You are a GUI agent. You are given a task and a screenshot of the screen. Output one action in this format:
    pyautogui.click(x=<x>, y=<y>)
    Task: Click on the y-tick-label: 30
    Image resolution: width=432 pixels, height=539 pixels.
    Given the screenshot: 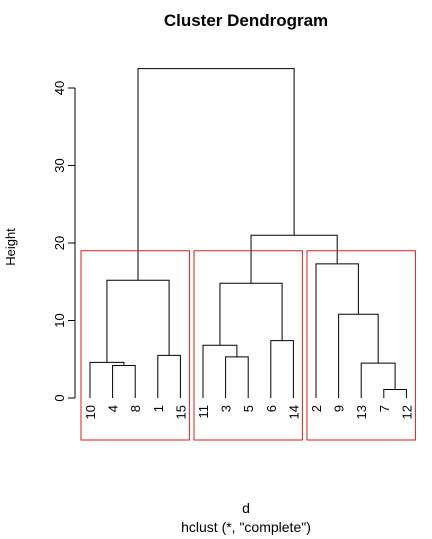 What is the action you would take?
    pyautogui.click(x=59, y=165)
    